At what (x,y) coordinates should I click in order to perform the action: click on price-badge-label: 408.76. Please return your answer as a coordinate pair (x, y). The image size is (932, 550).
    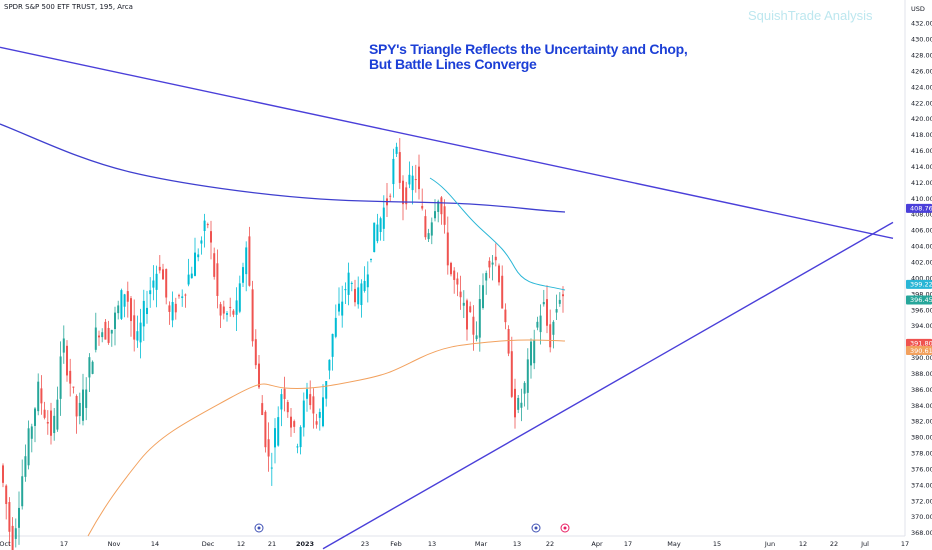
    Looking at the image, I should click on (921, 209).